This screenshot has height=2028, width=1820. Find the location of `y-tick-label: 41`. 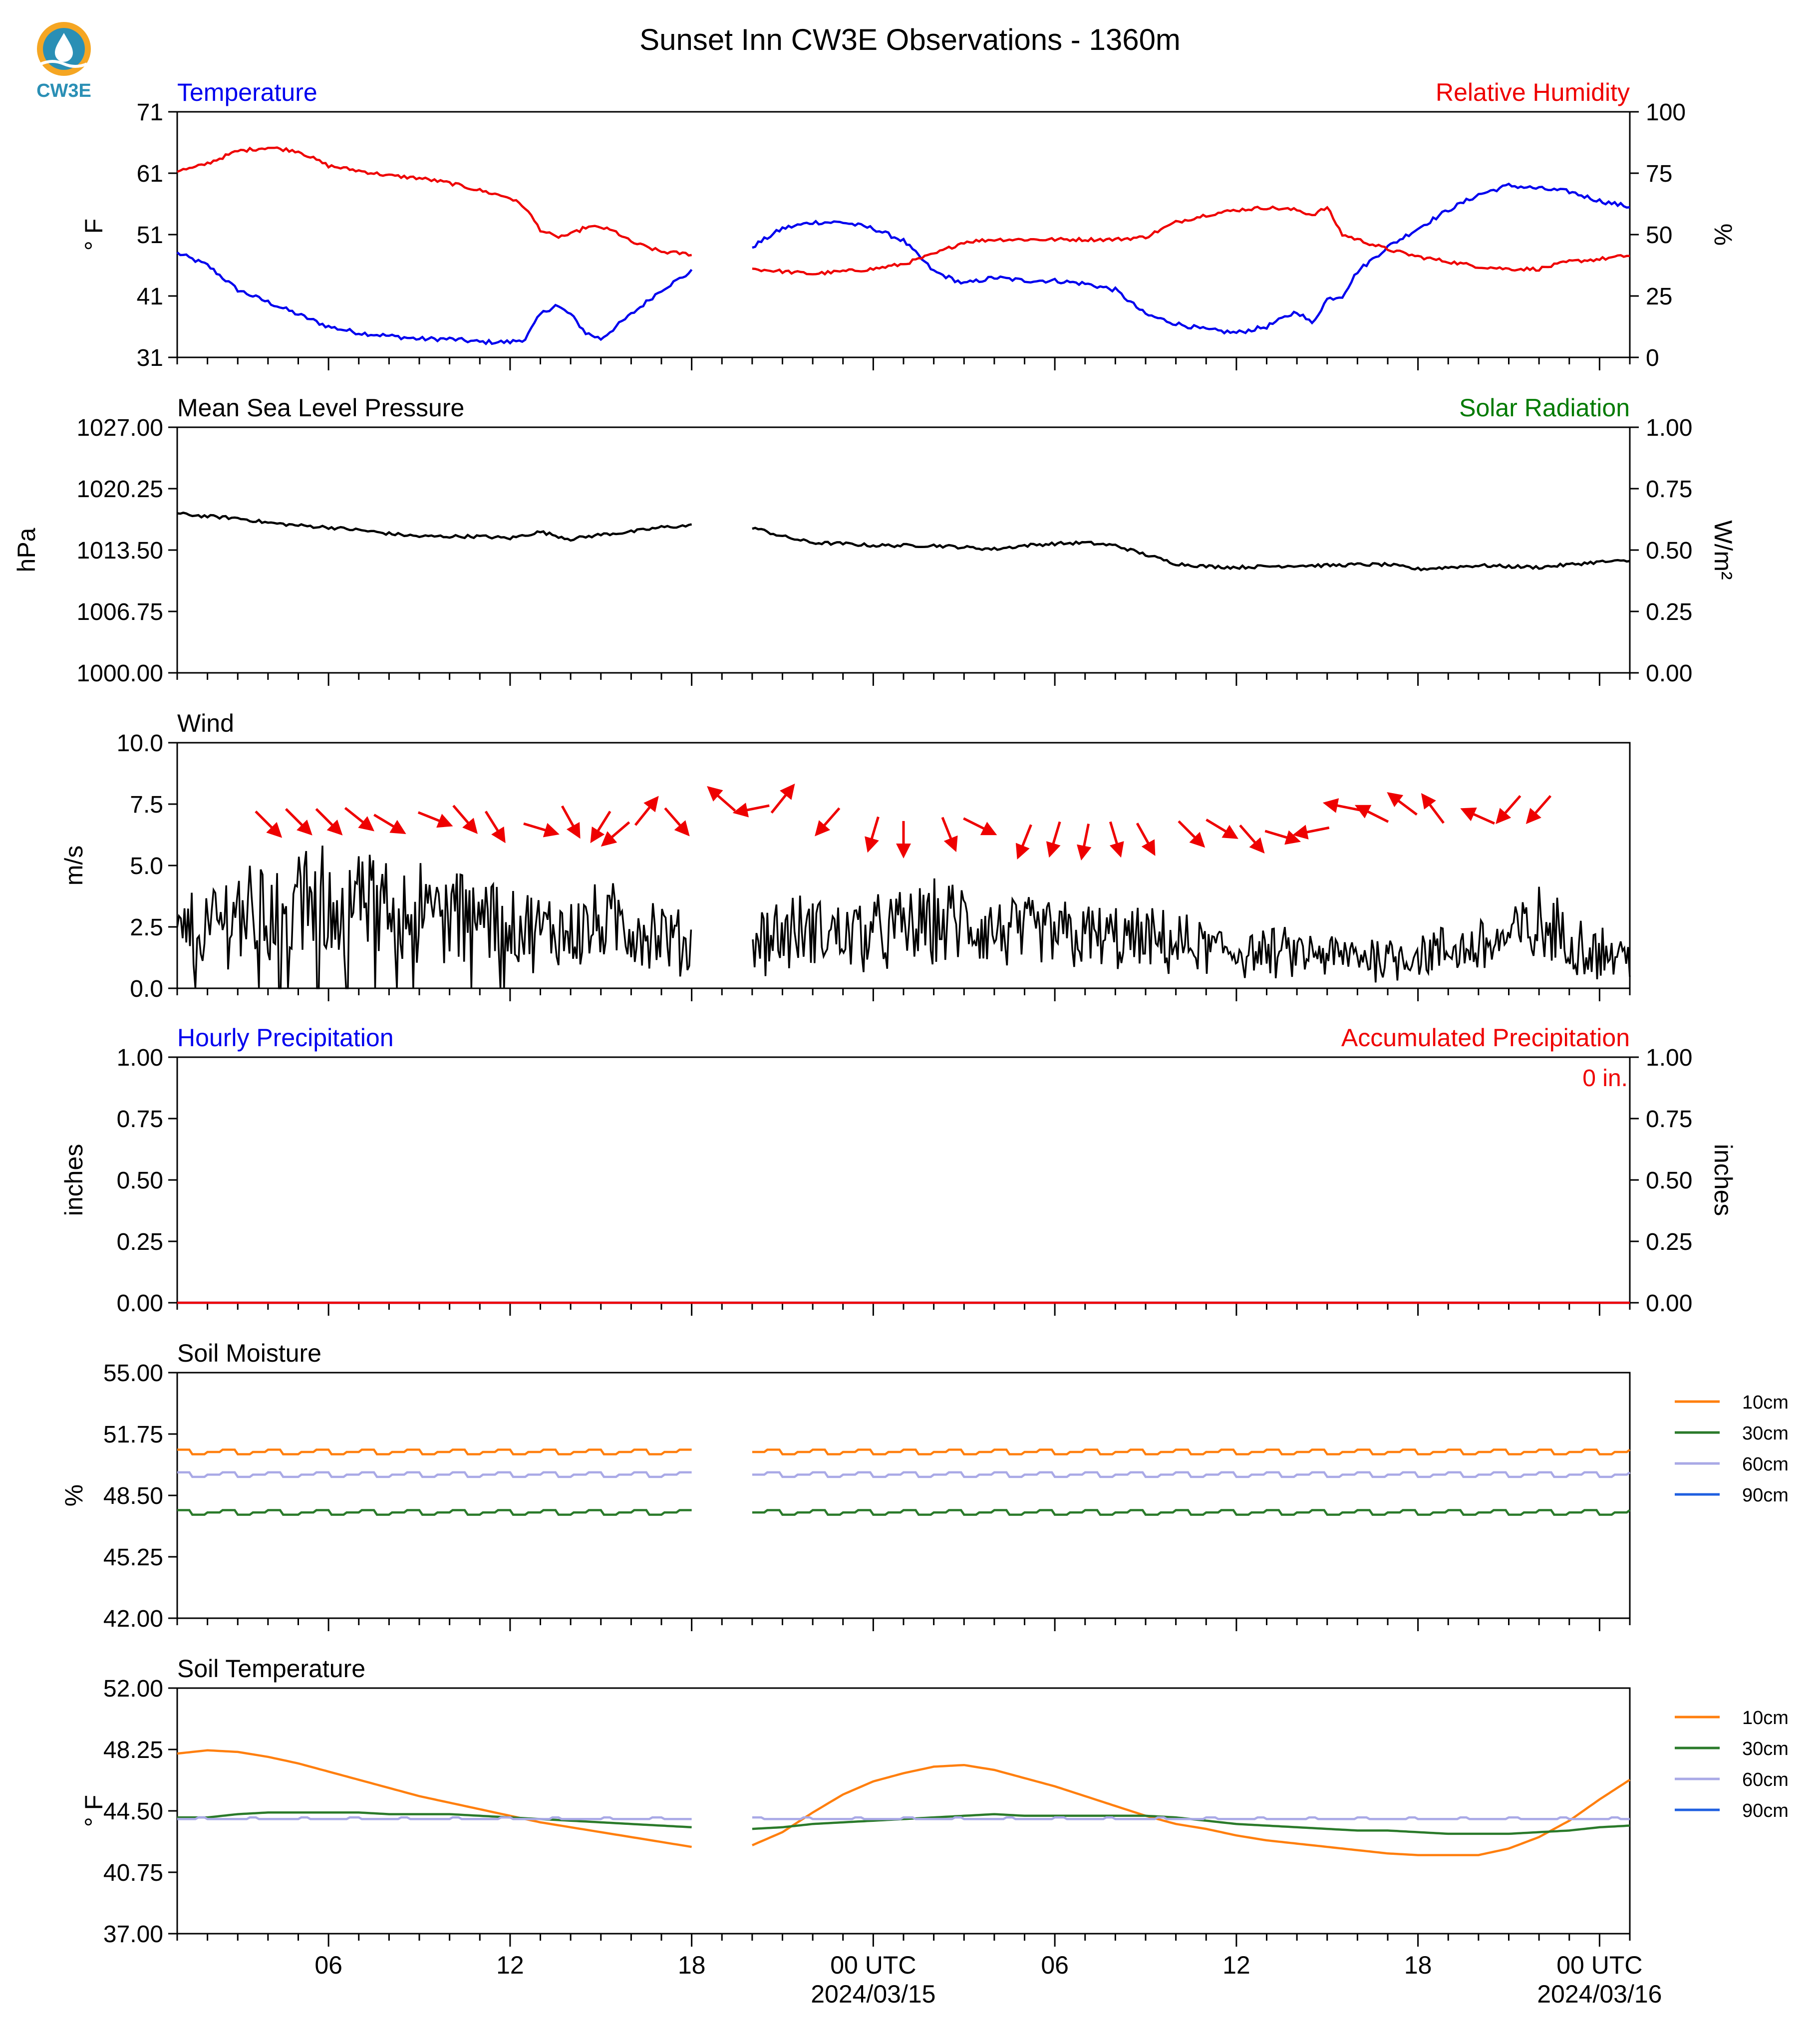

y-tick-label: 41 is located at coordinates (150, 297).